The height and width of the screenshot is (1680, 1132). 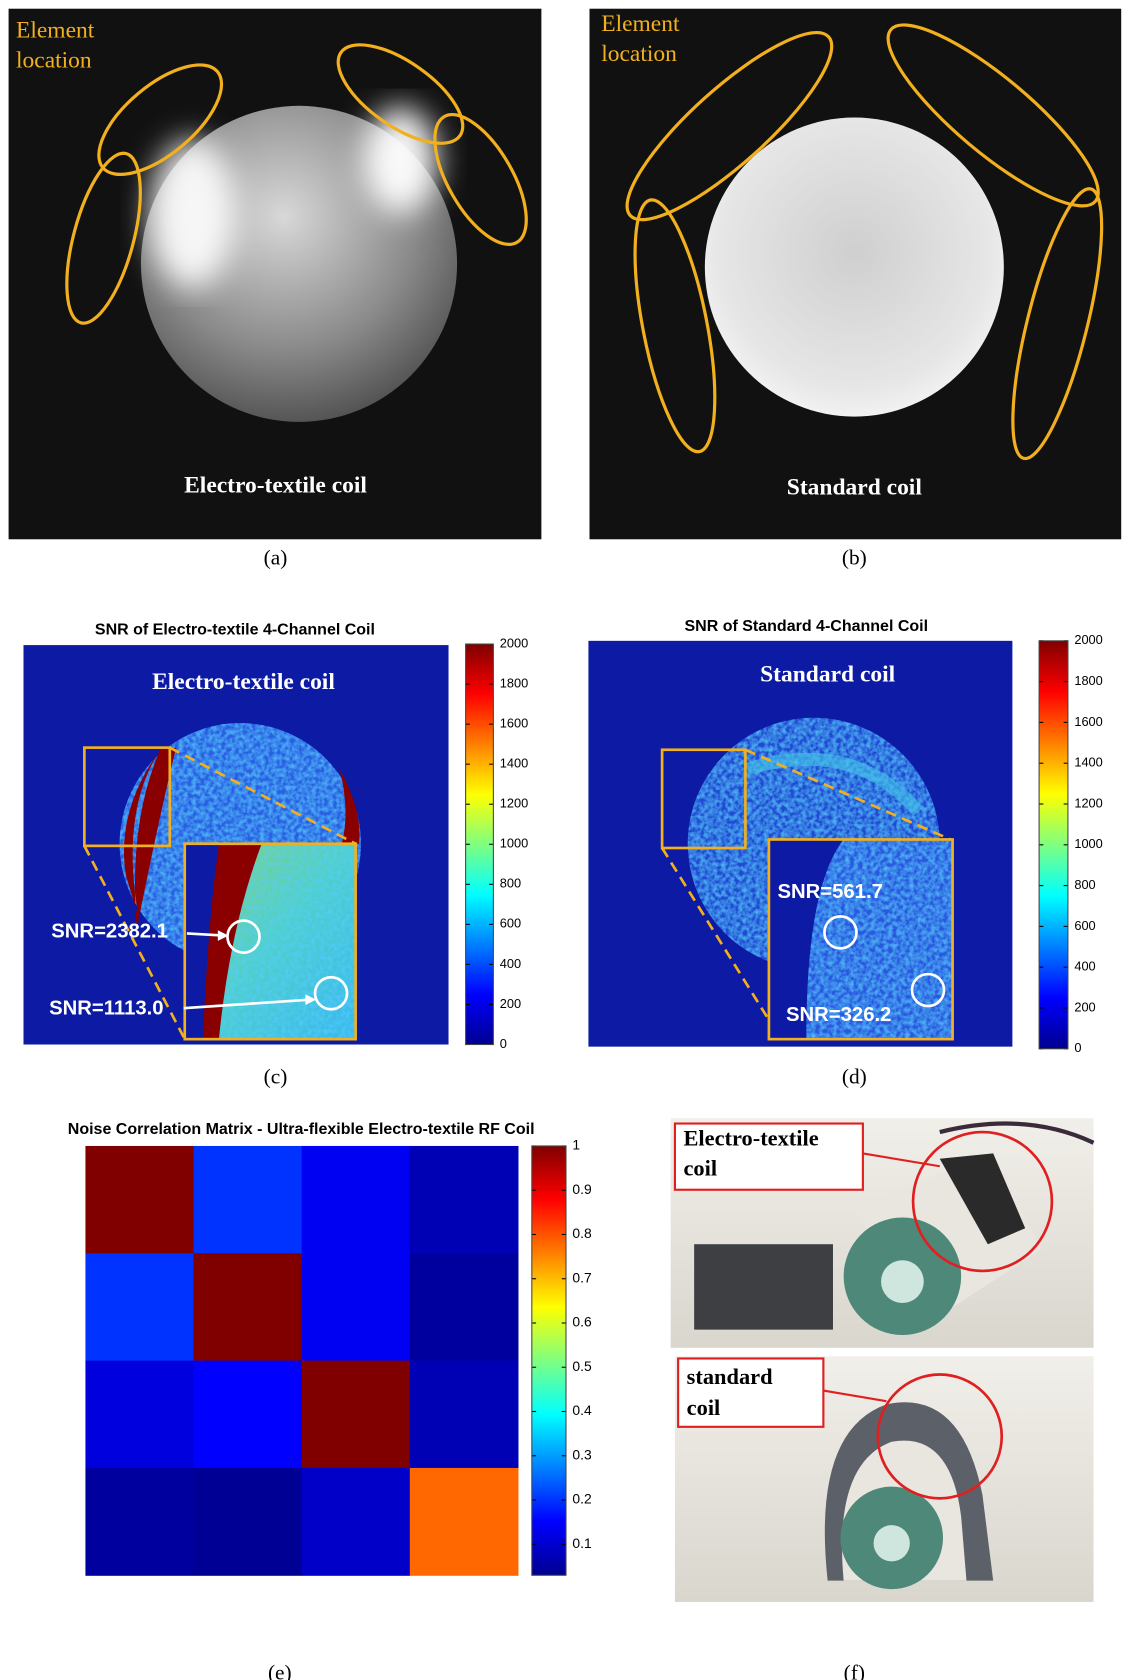 I want to click on panel-label: (b), so click(x=854, y=558).